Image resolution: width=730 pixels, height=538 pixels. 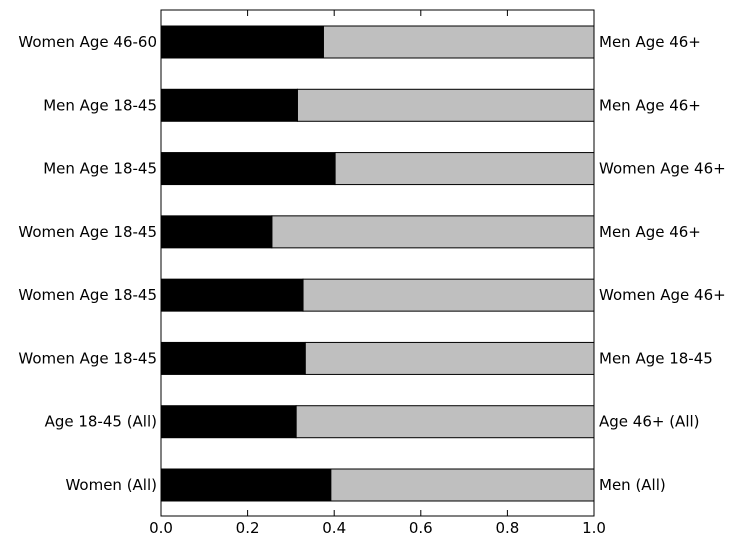 I want to click on x-tick-label: 0.8, so click(x=507, y=528).